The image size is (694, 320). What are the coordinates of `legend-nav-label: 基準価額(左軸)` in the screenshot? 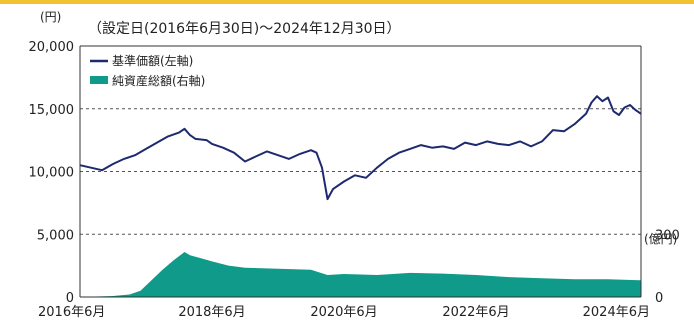 It's located at (152, 60).